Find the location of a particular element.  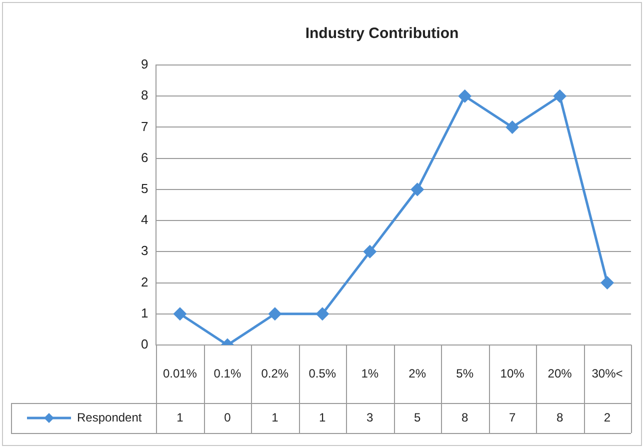

x-tick-label: 1% is located at coordinates (370, 373).